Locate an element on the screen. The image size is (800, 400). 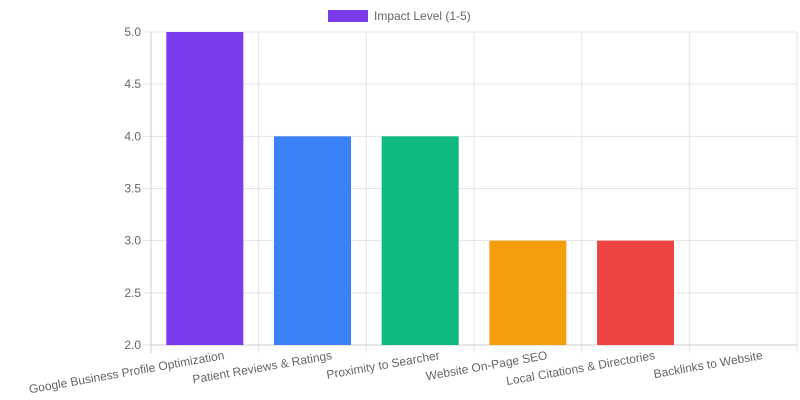
y-axis: 5.0 4.5 4.0 3.5 3.0 2.5 2.0 is located at coordinates (132, 188).